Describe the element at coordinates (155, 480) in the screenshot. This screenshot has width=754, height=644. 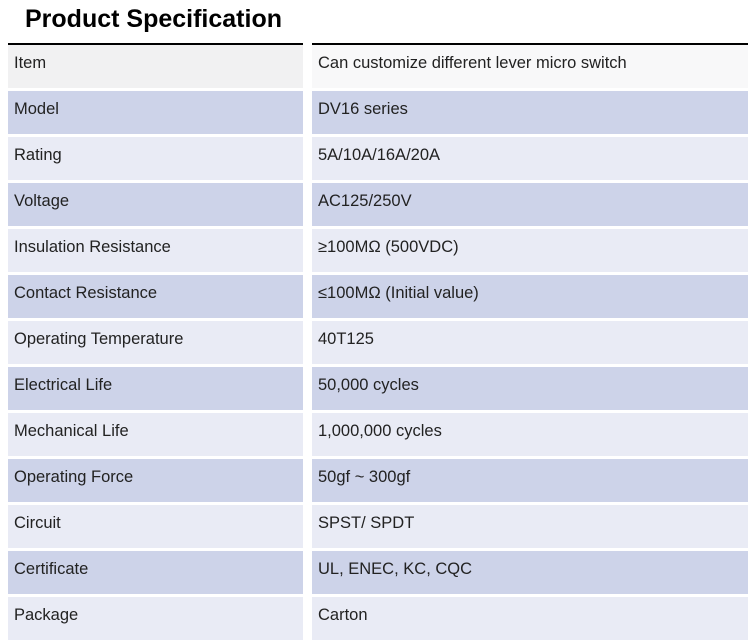
I see `spec-label-cell: Operating Force` at that location.